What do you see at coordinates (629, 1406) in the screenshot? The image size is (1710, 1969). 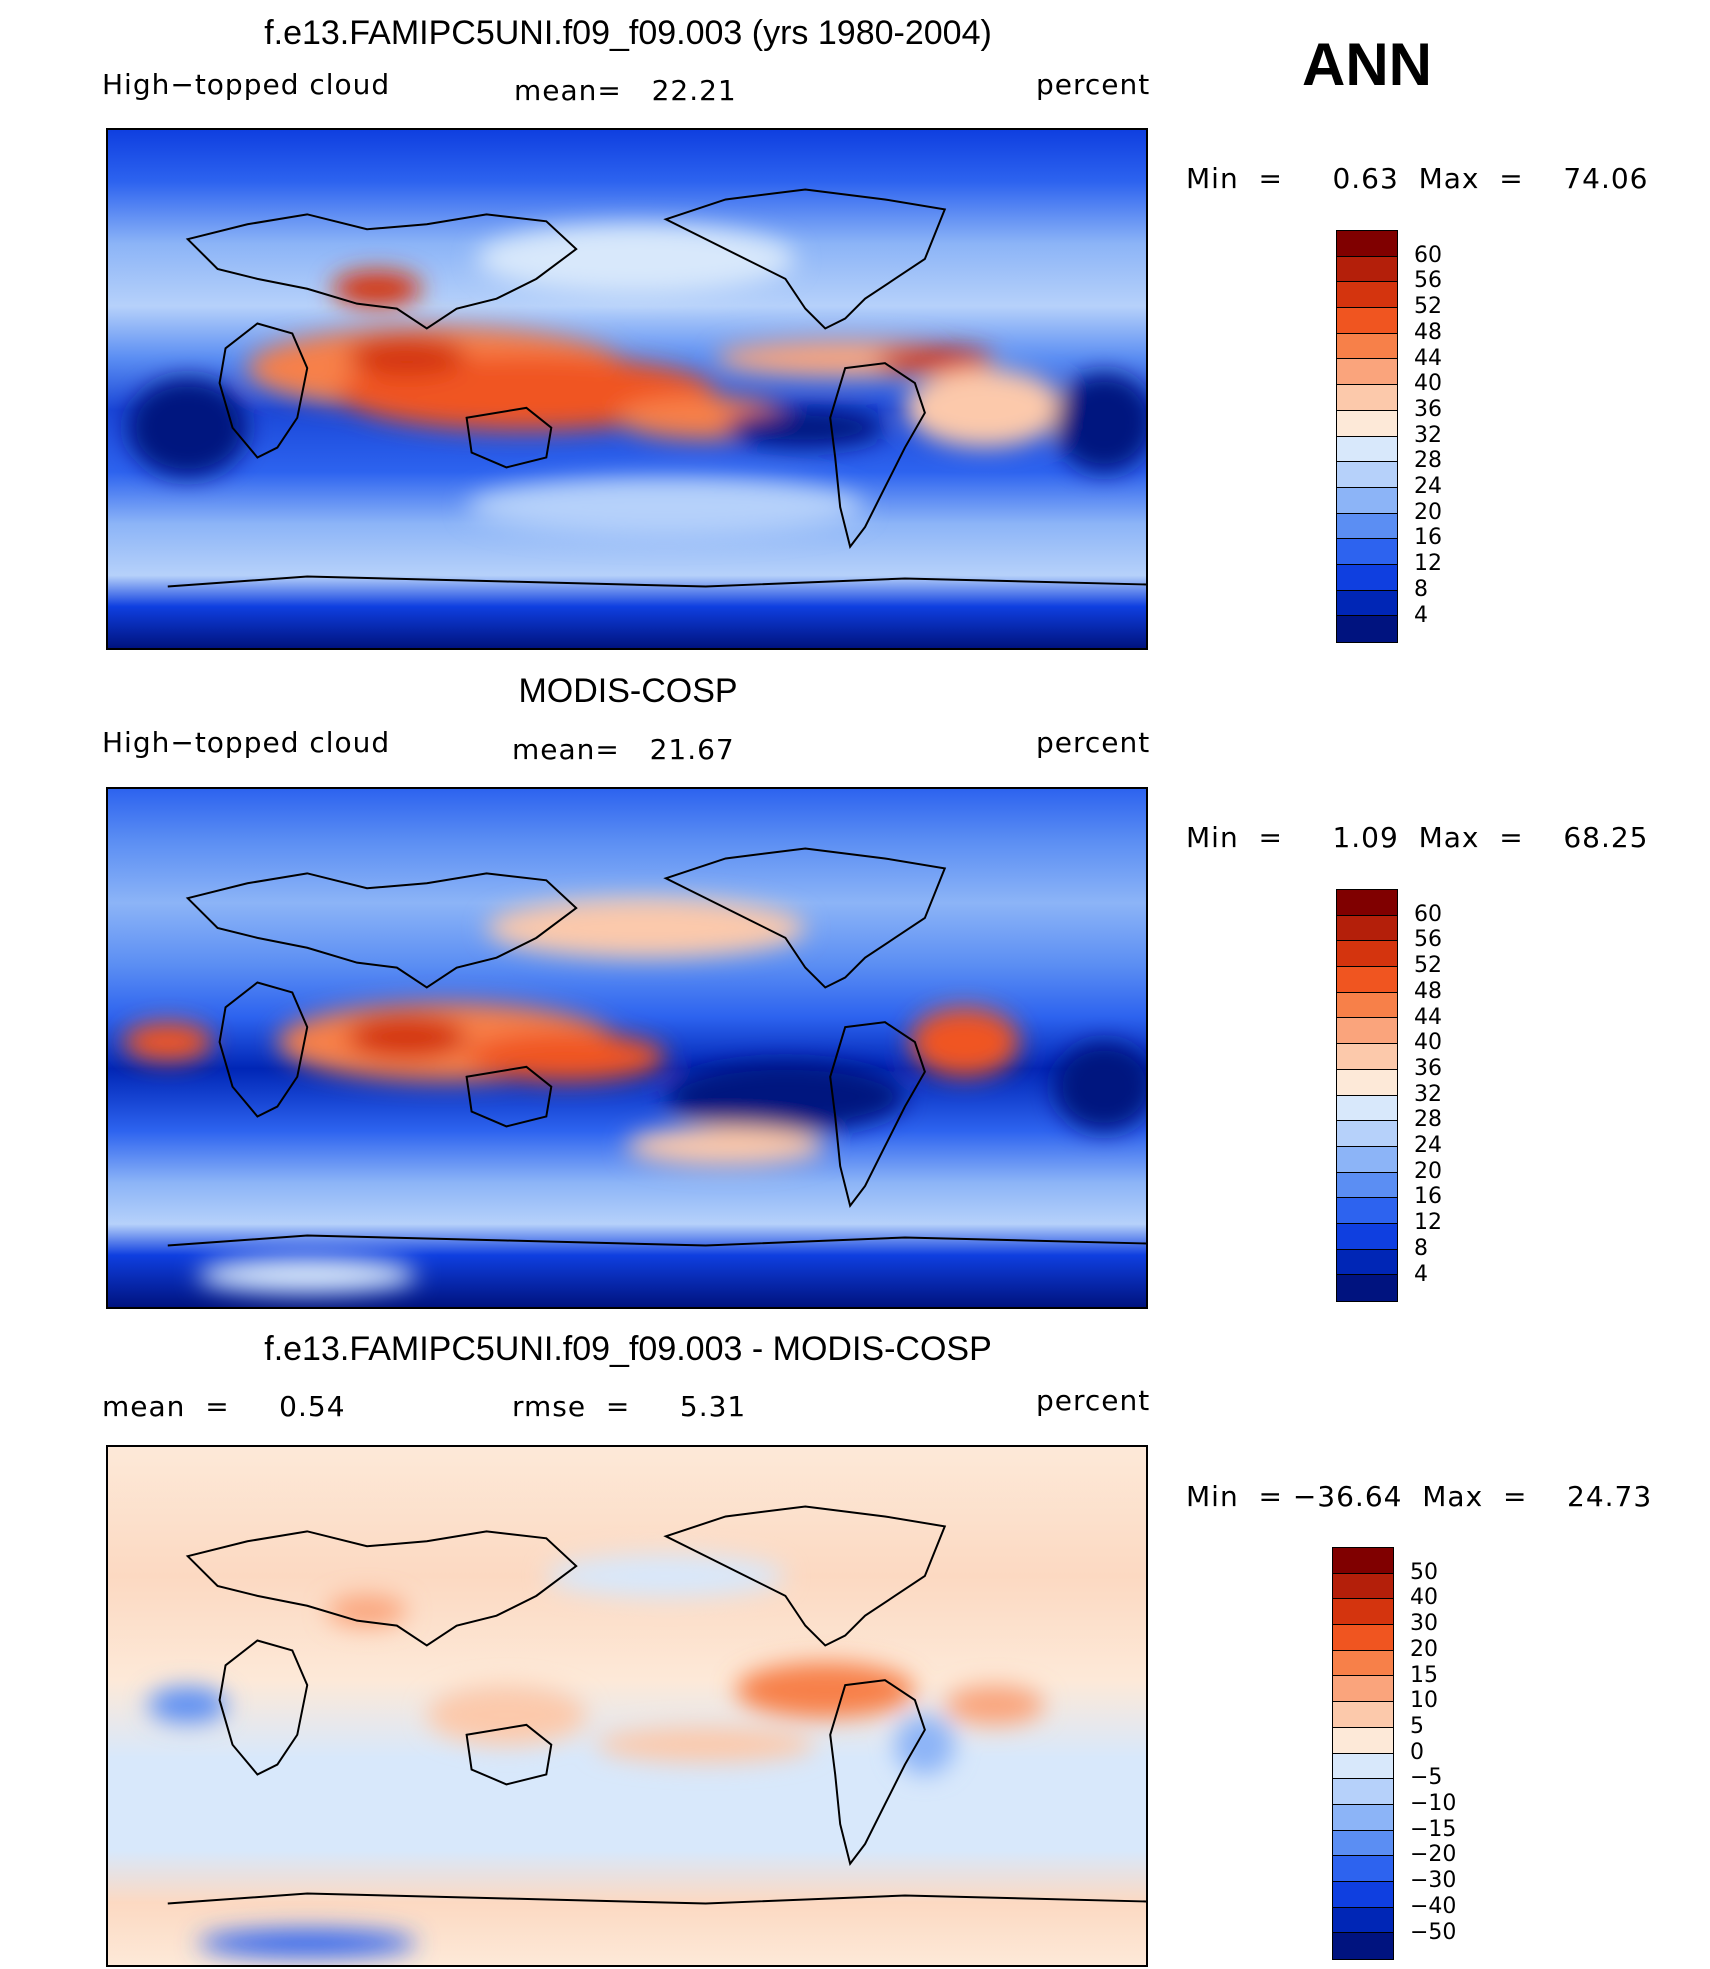 I see `panel3-rmse: rmse = 5.31` at bounding box center [629, 1406].